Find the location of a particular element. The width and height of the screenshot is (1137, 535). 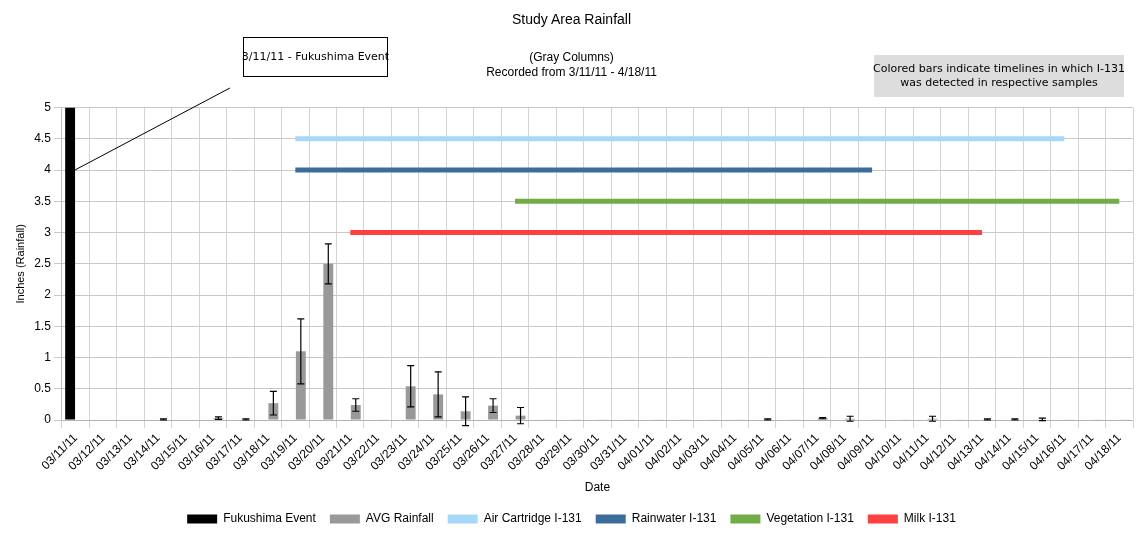

legend-label: Fukushima Event is located at coordinates (270, 518).